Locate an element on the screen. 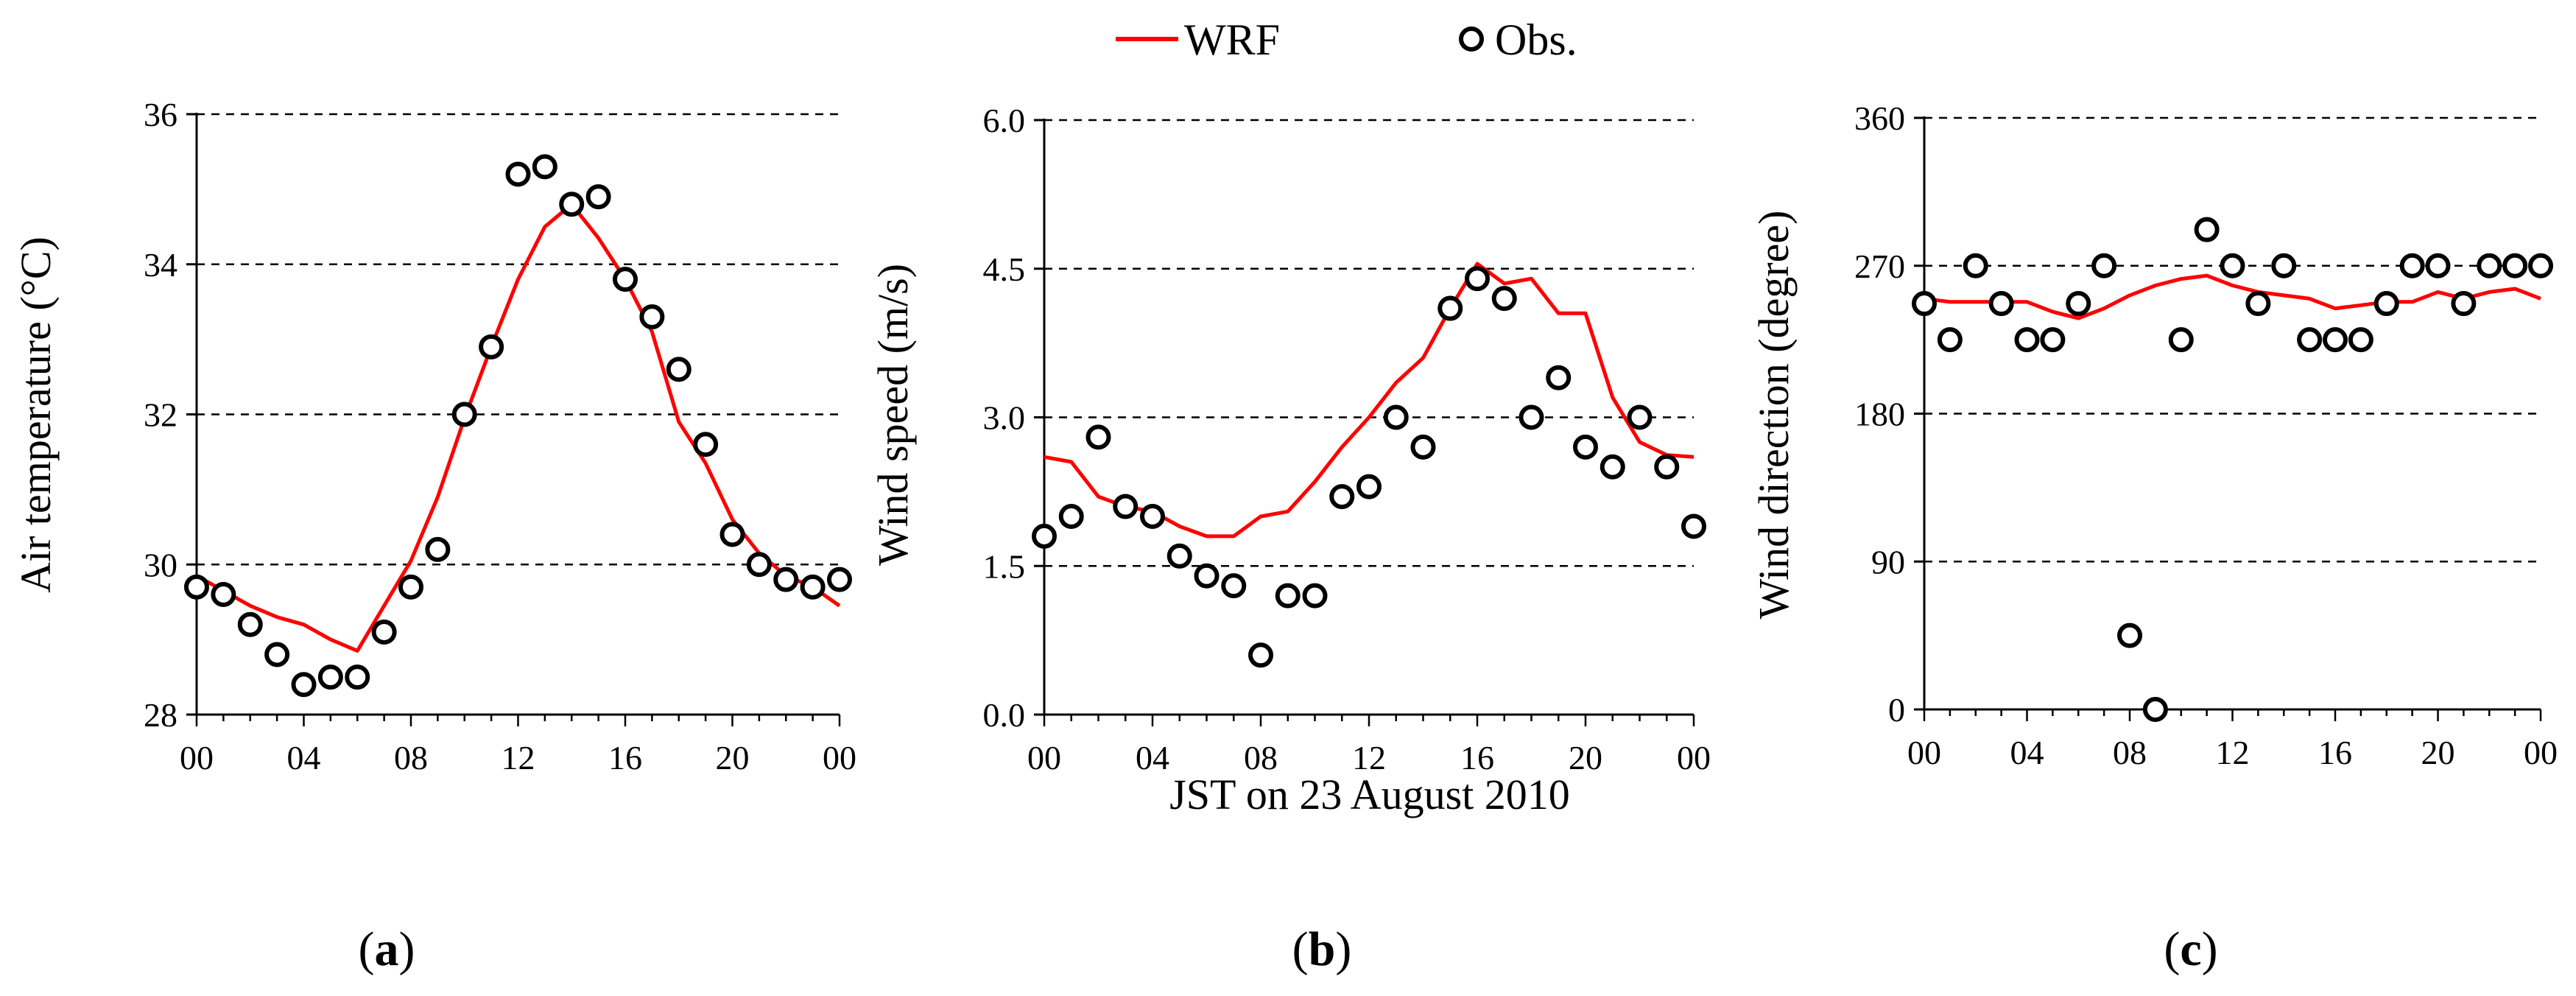 The width and height of the screenshot is (2576, 996). panel-tag-a-group: (a) is located at coordinates (387, 949).